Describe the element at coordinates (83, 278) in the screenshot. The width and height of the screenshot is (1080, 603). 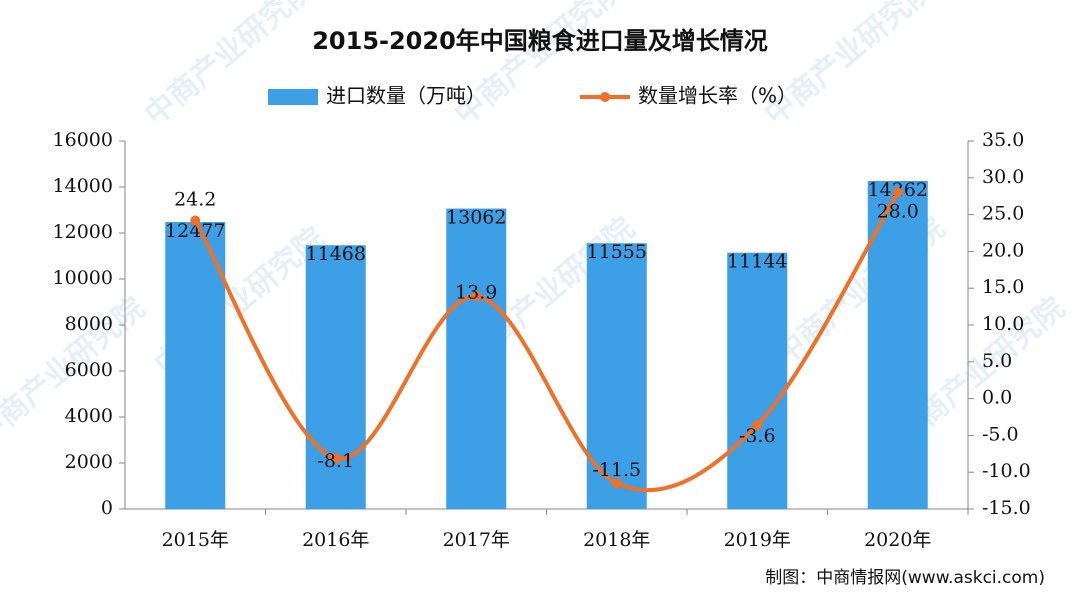
I see `y-tick-label: 10000` at that location.